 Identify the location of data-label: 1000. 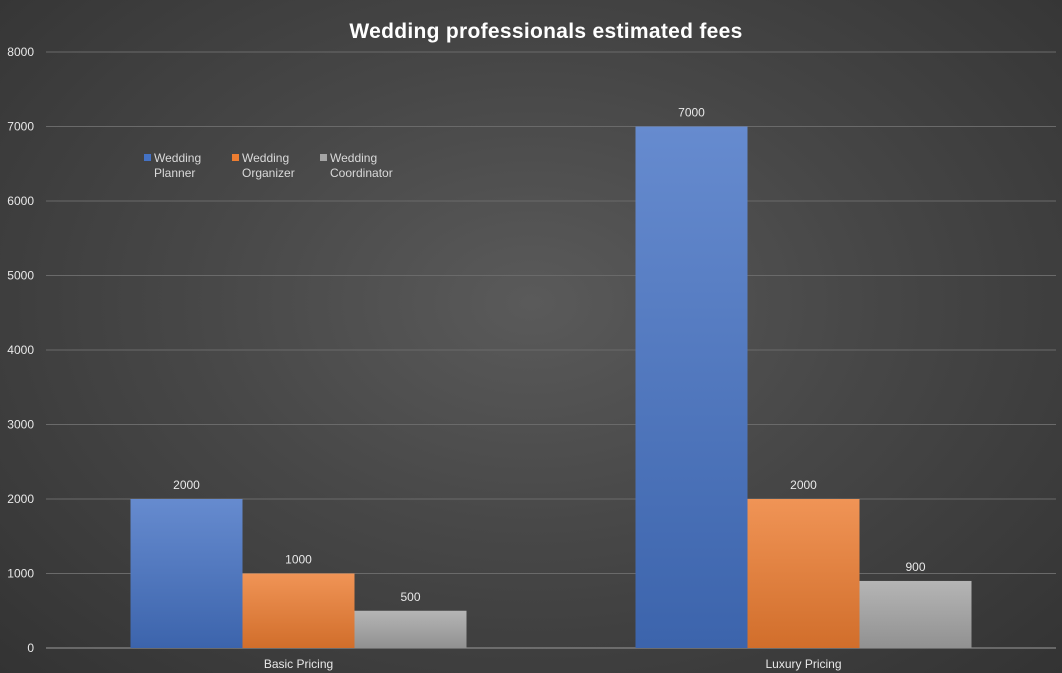
(298, 560).